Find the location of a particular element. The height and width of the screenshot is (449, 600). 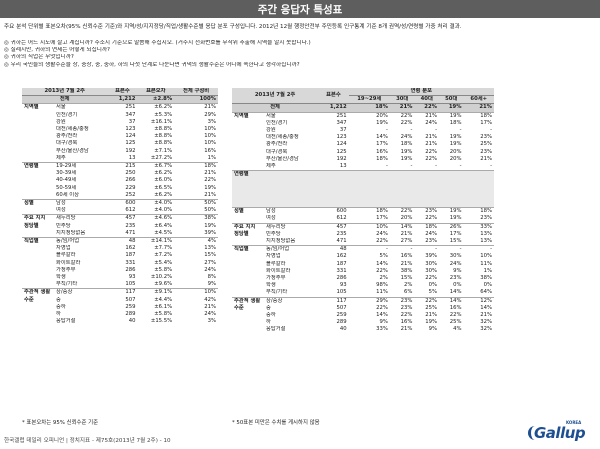

cell-value: ±16.1% is located at coordinates (161, 121).